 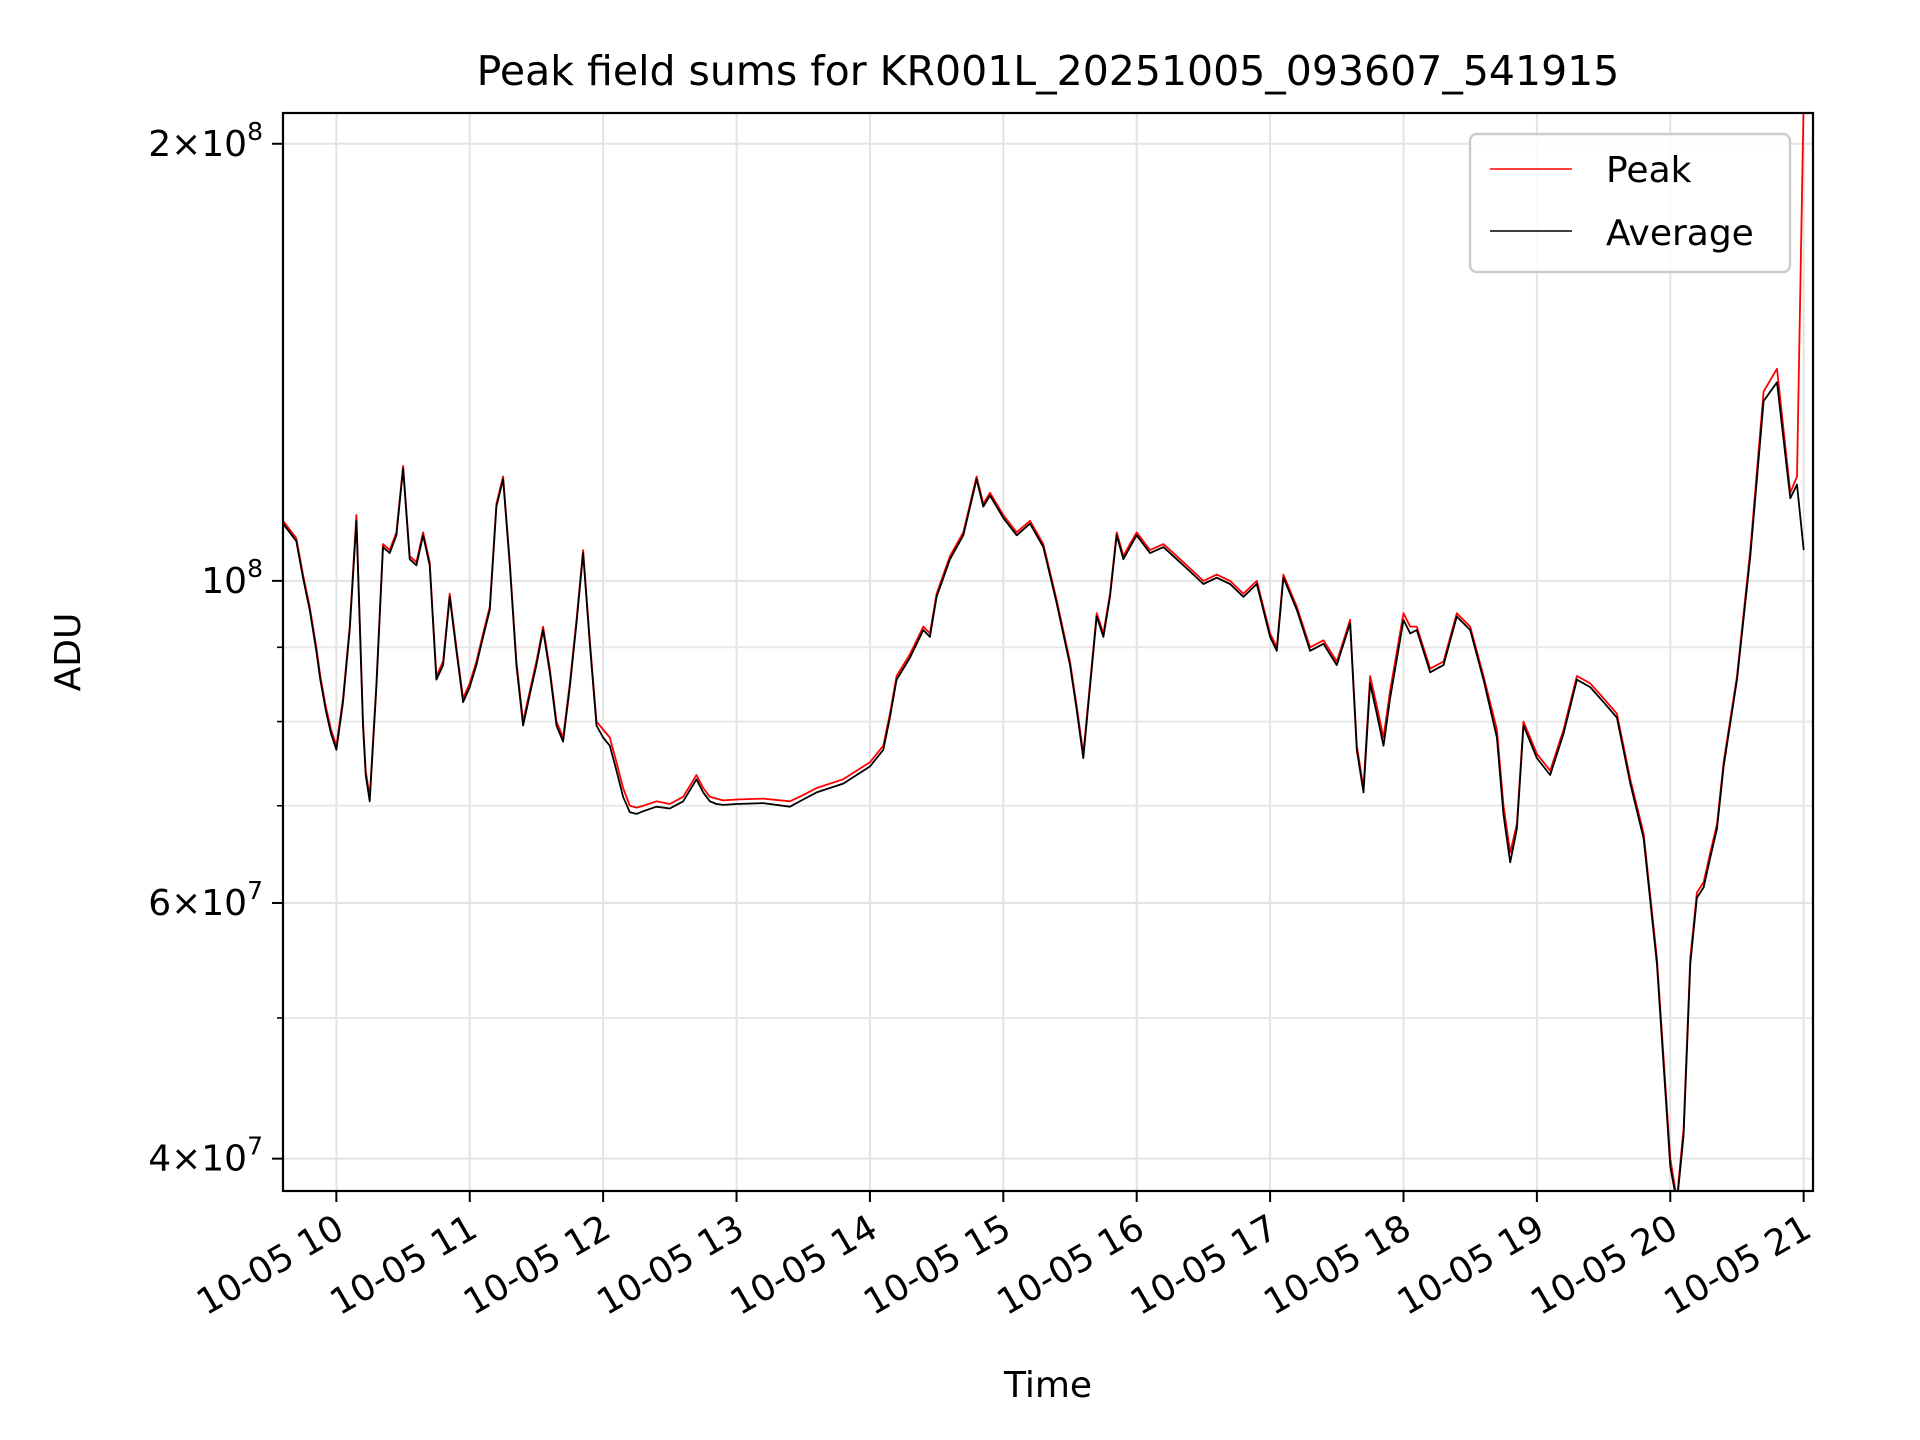 What do you see at coordinates (224, 581) in the screenshot?
I see `y-tick-base: 10` at bounding box center [224, 581].